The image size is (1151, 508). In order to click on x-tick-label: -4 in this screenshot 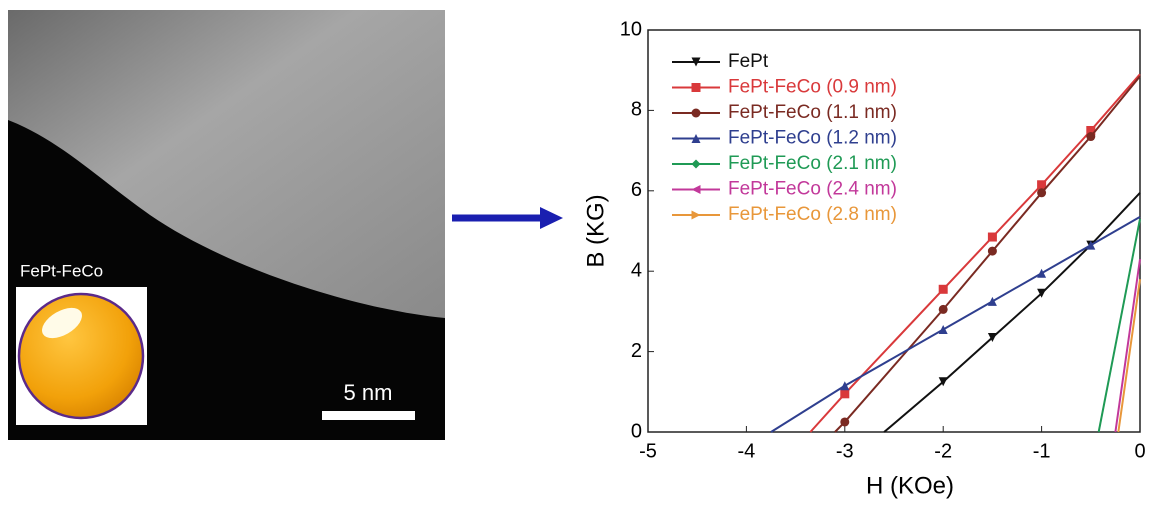, I will do `click(747, 451)`.